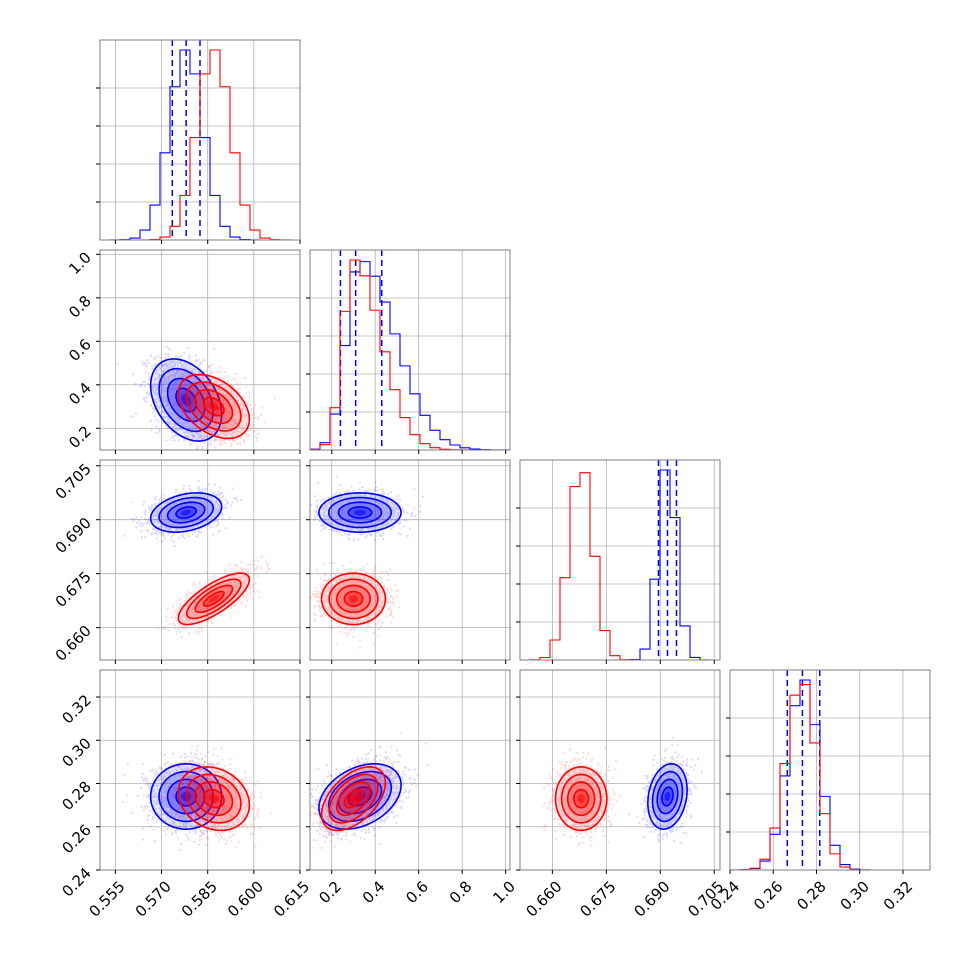 This screenshot has width=970, height=970. What do you see at coordinates (245, 899) in the screenshot?
I see `x-tick-label: 0.600` at bounding box center [245, 899].